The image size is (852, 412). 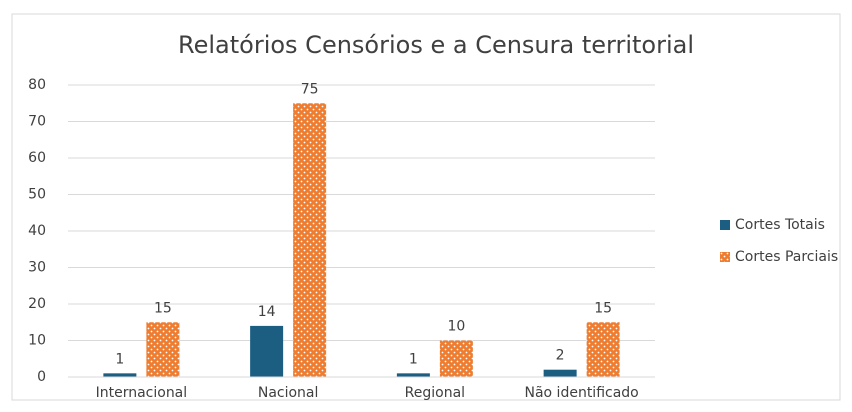 What do you see at coordinates (142, 393) in the screenshot?
I see `x-tick-label: Internacional` at bounding box center [142, 393].